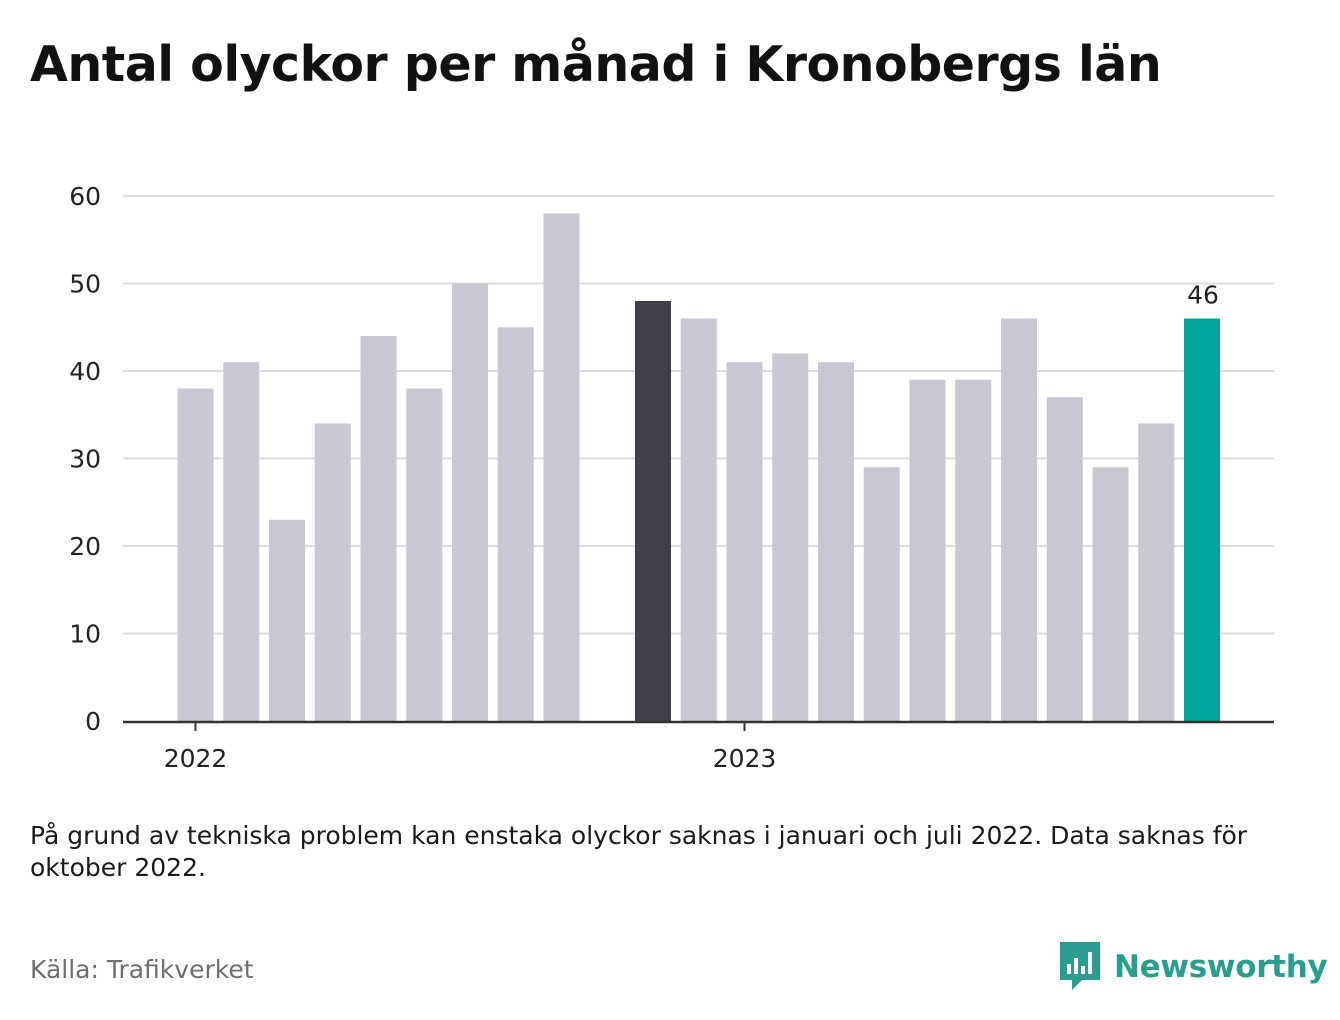 This screenshot has height=1020, width=1340. I want to click on y-tick-label-40: 40, so click(85, 371).